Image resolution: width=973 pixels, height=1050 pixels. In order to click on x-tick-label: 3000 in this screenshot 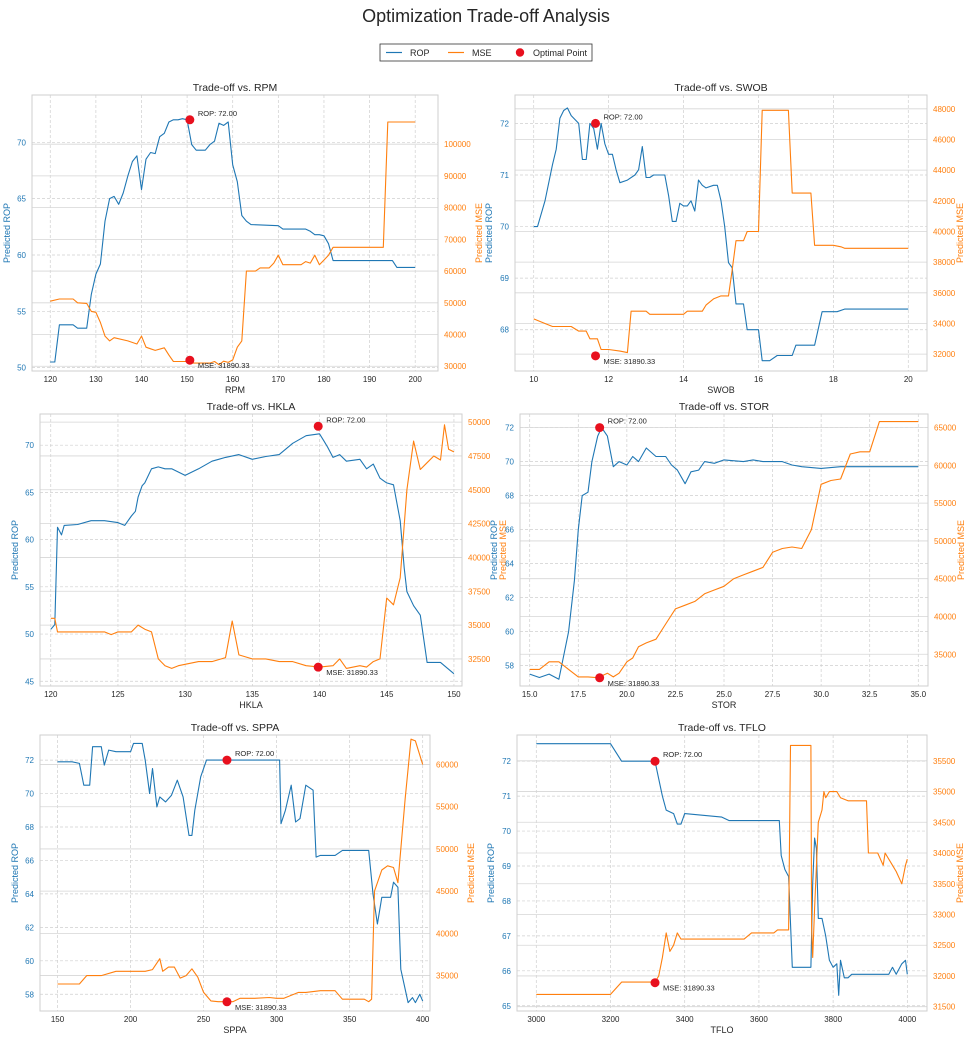, I will do `click(536, 1019)`.